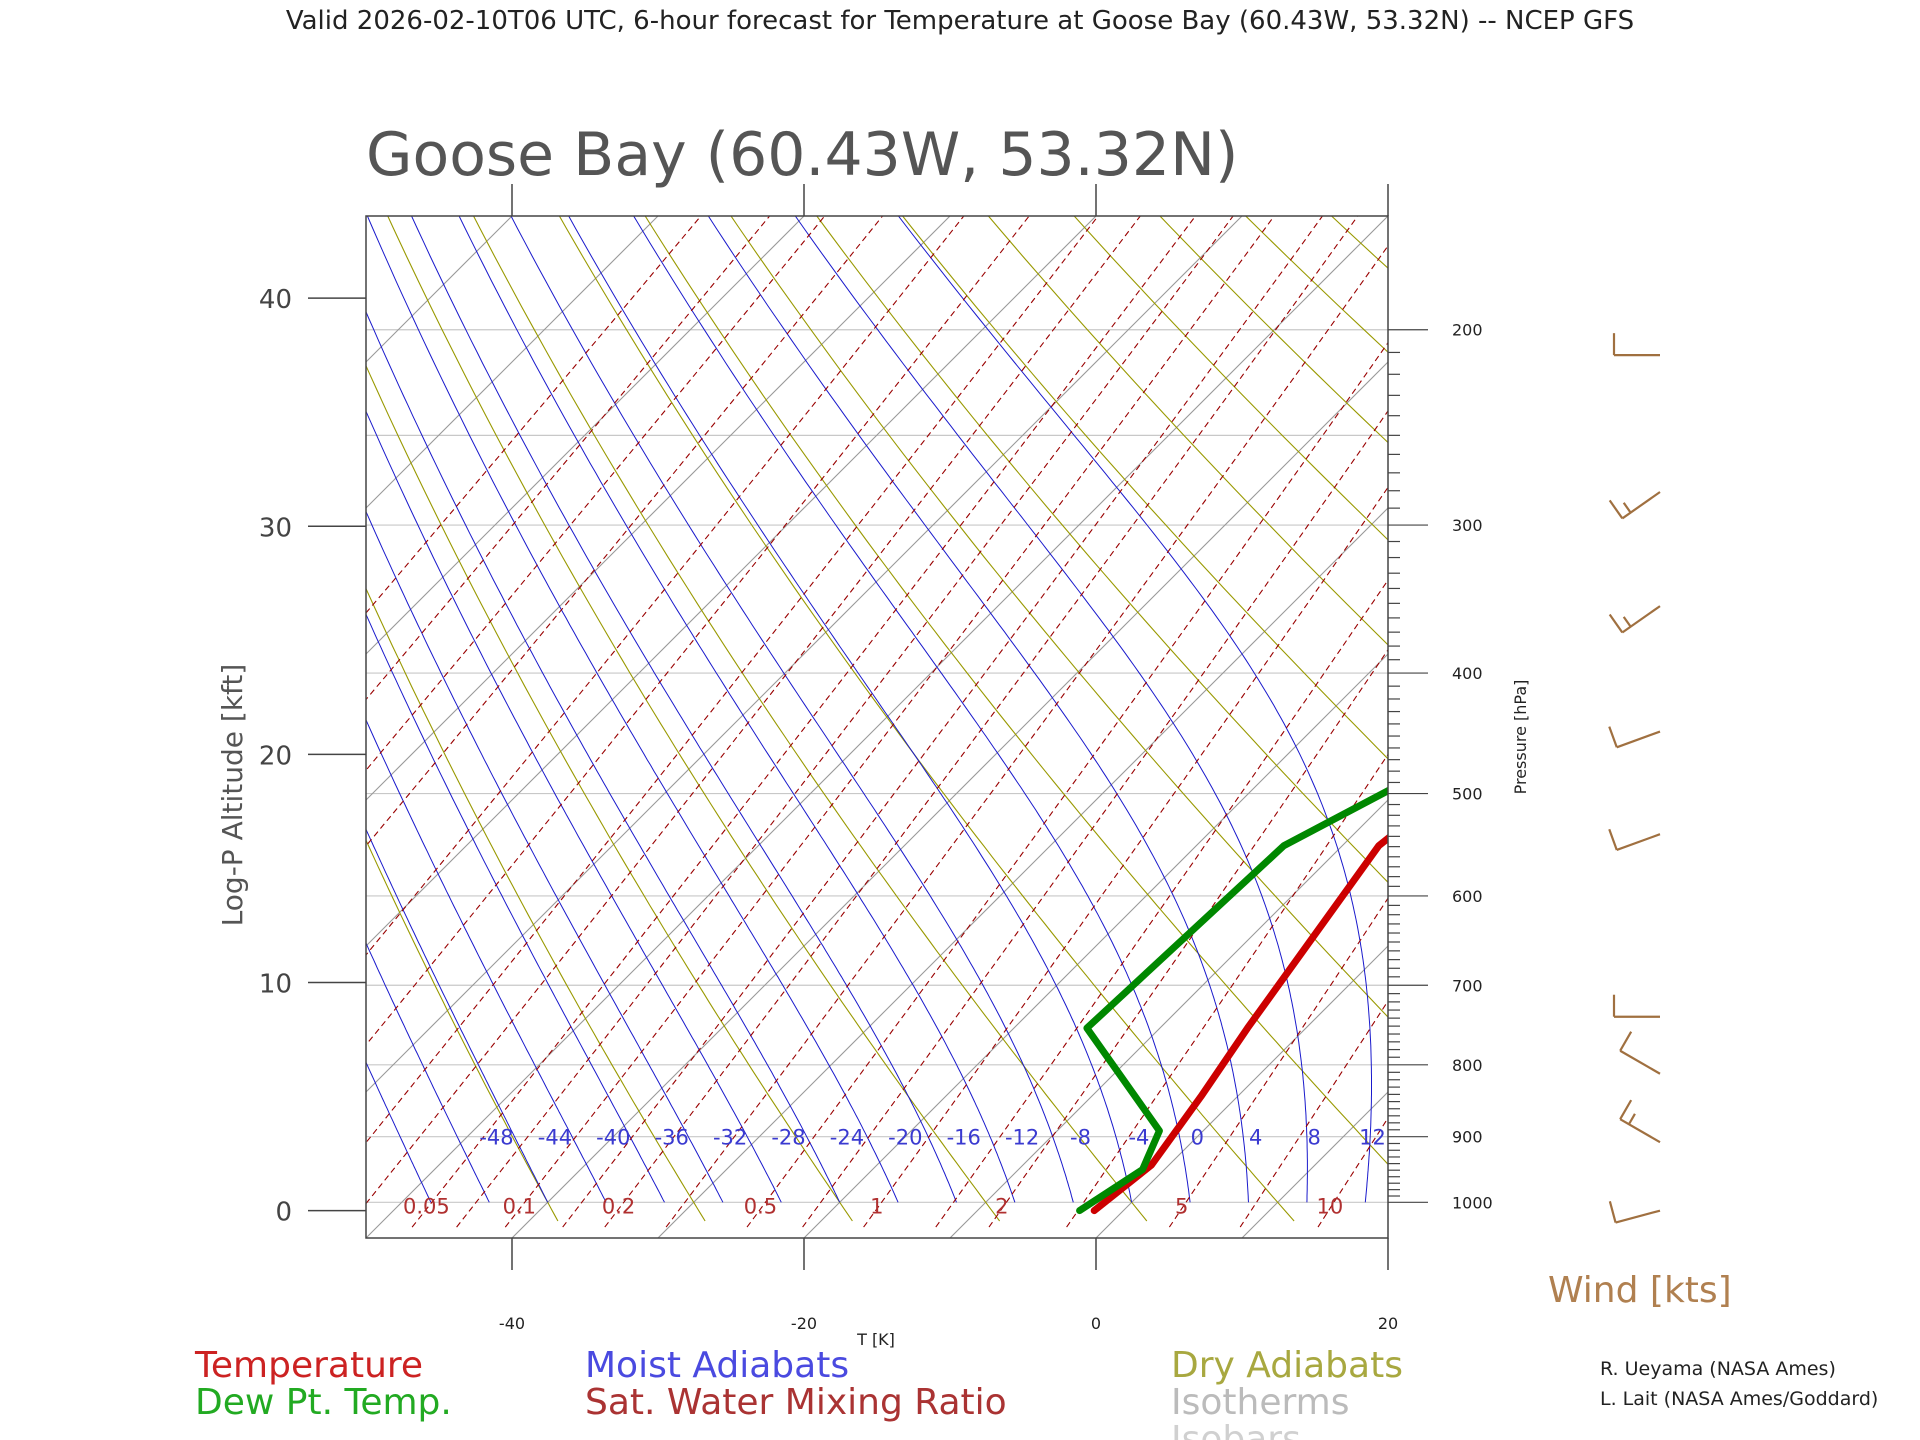  What do you see at coordinates (232, 795) in the screenshot?
I see `left-axis-label: Log-P Altitude [kft]` at bounding box center [232, 795].